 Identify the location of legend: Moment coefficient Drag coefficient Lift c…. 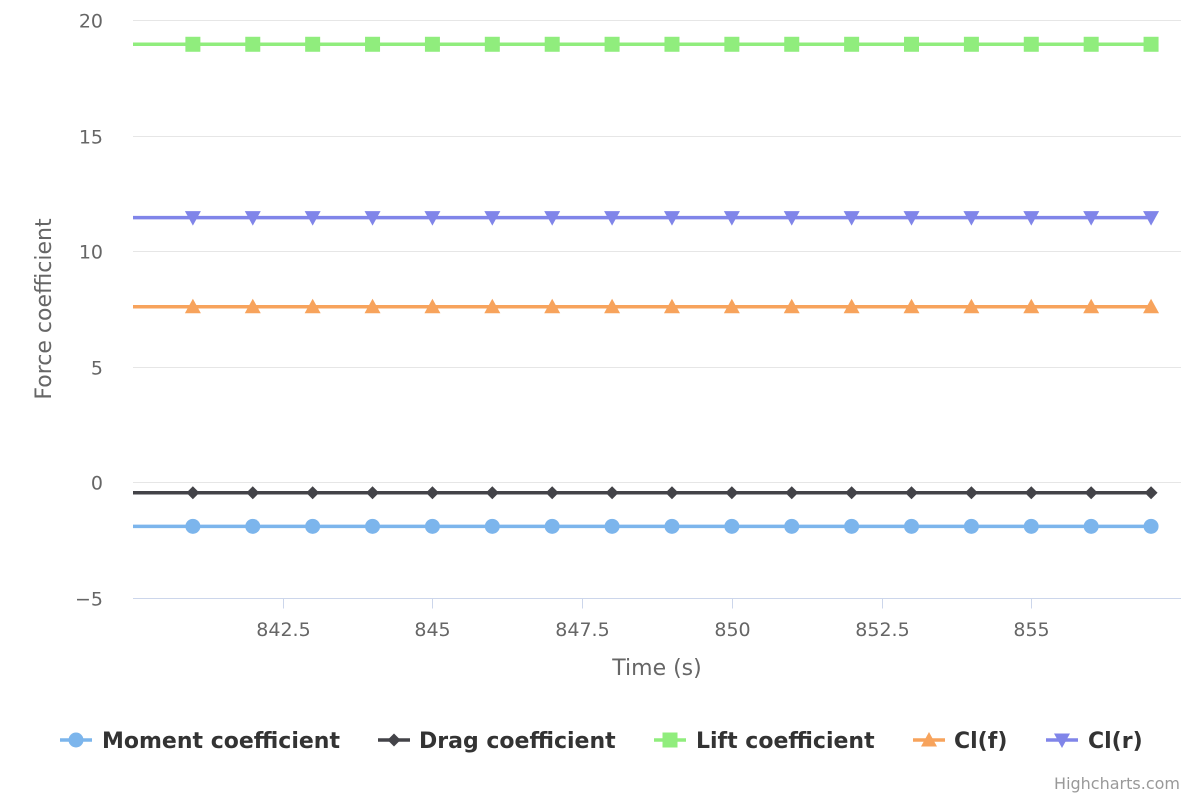
(601, 741).